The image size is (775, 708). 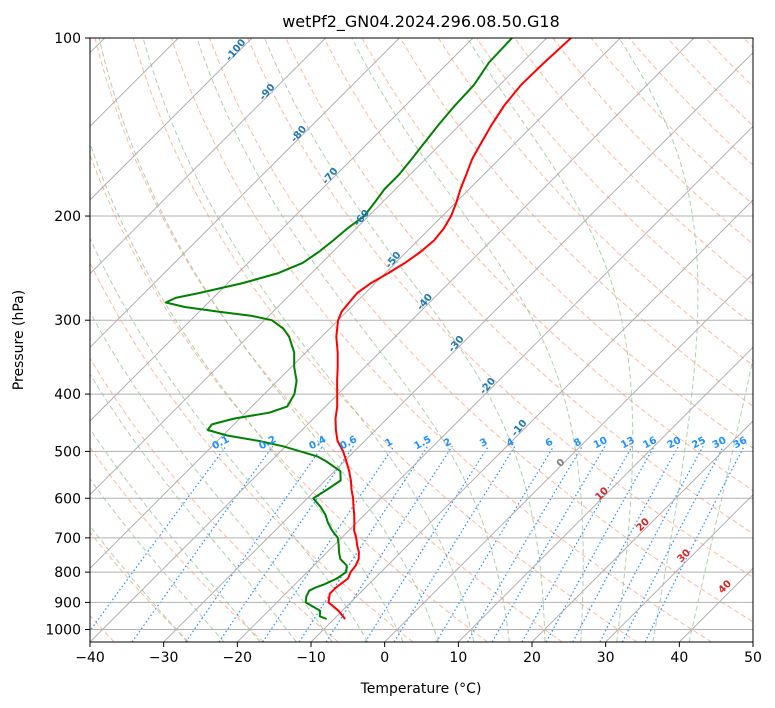 What do you see at coordinates (238, 658) in the screenshot?
I see `x-tick-label: −20` at bounding box center [238, 658].